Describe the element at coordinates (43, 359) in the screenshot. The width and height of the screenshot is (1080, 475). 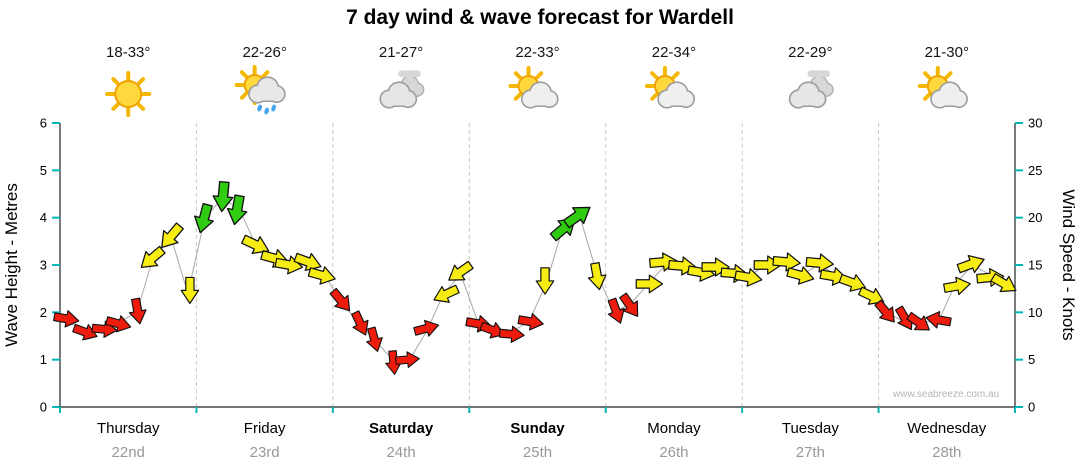
I see `left-axis-tick-label: 1` at that location.